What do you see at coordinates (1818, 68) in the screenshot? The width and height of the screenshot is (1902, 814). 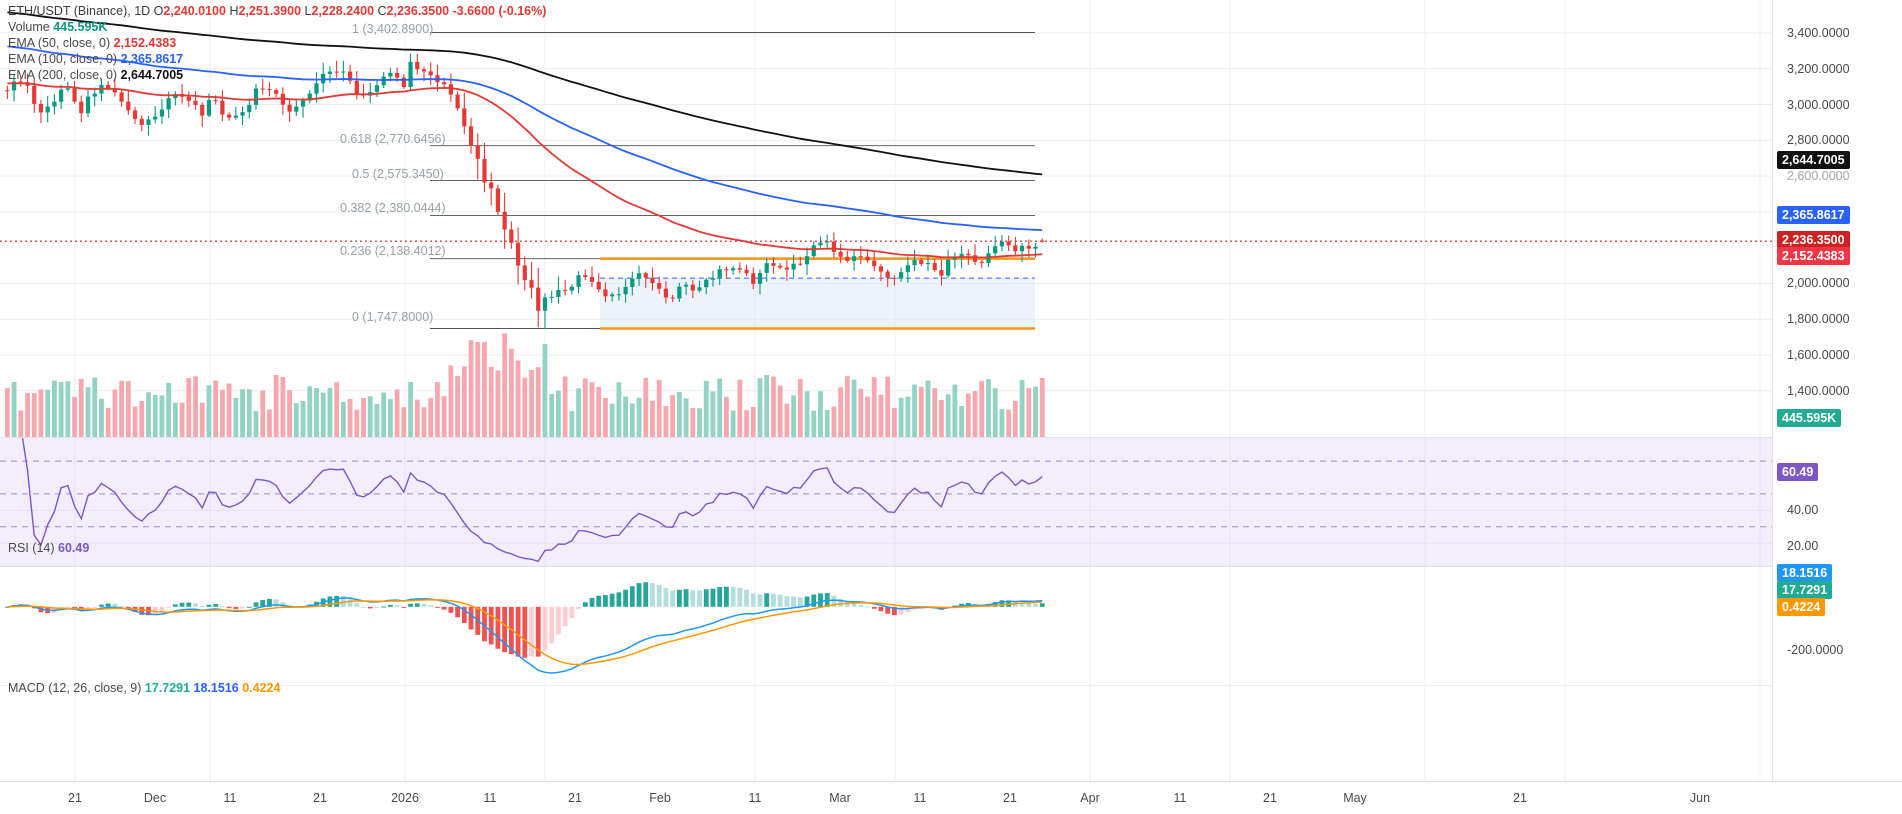 I see `price-tick: 3,200.0000` at bounding box center [1818, 68].